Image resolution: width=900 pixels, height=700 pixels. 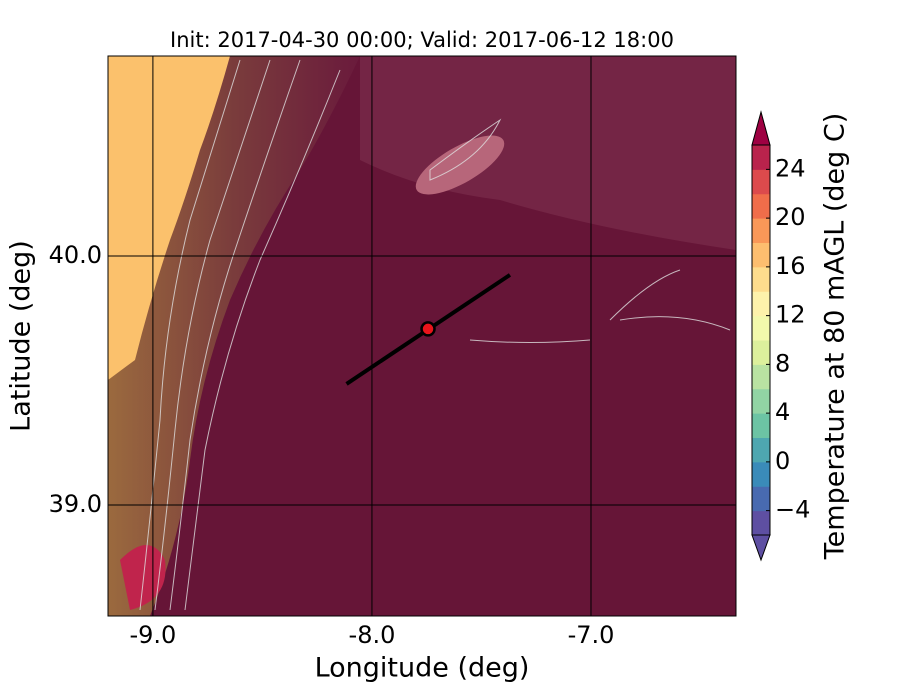 I want to click on colorbar-tick-label: 24, so click(x=790, y=168).